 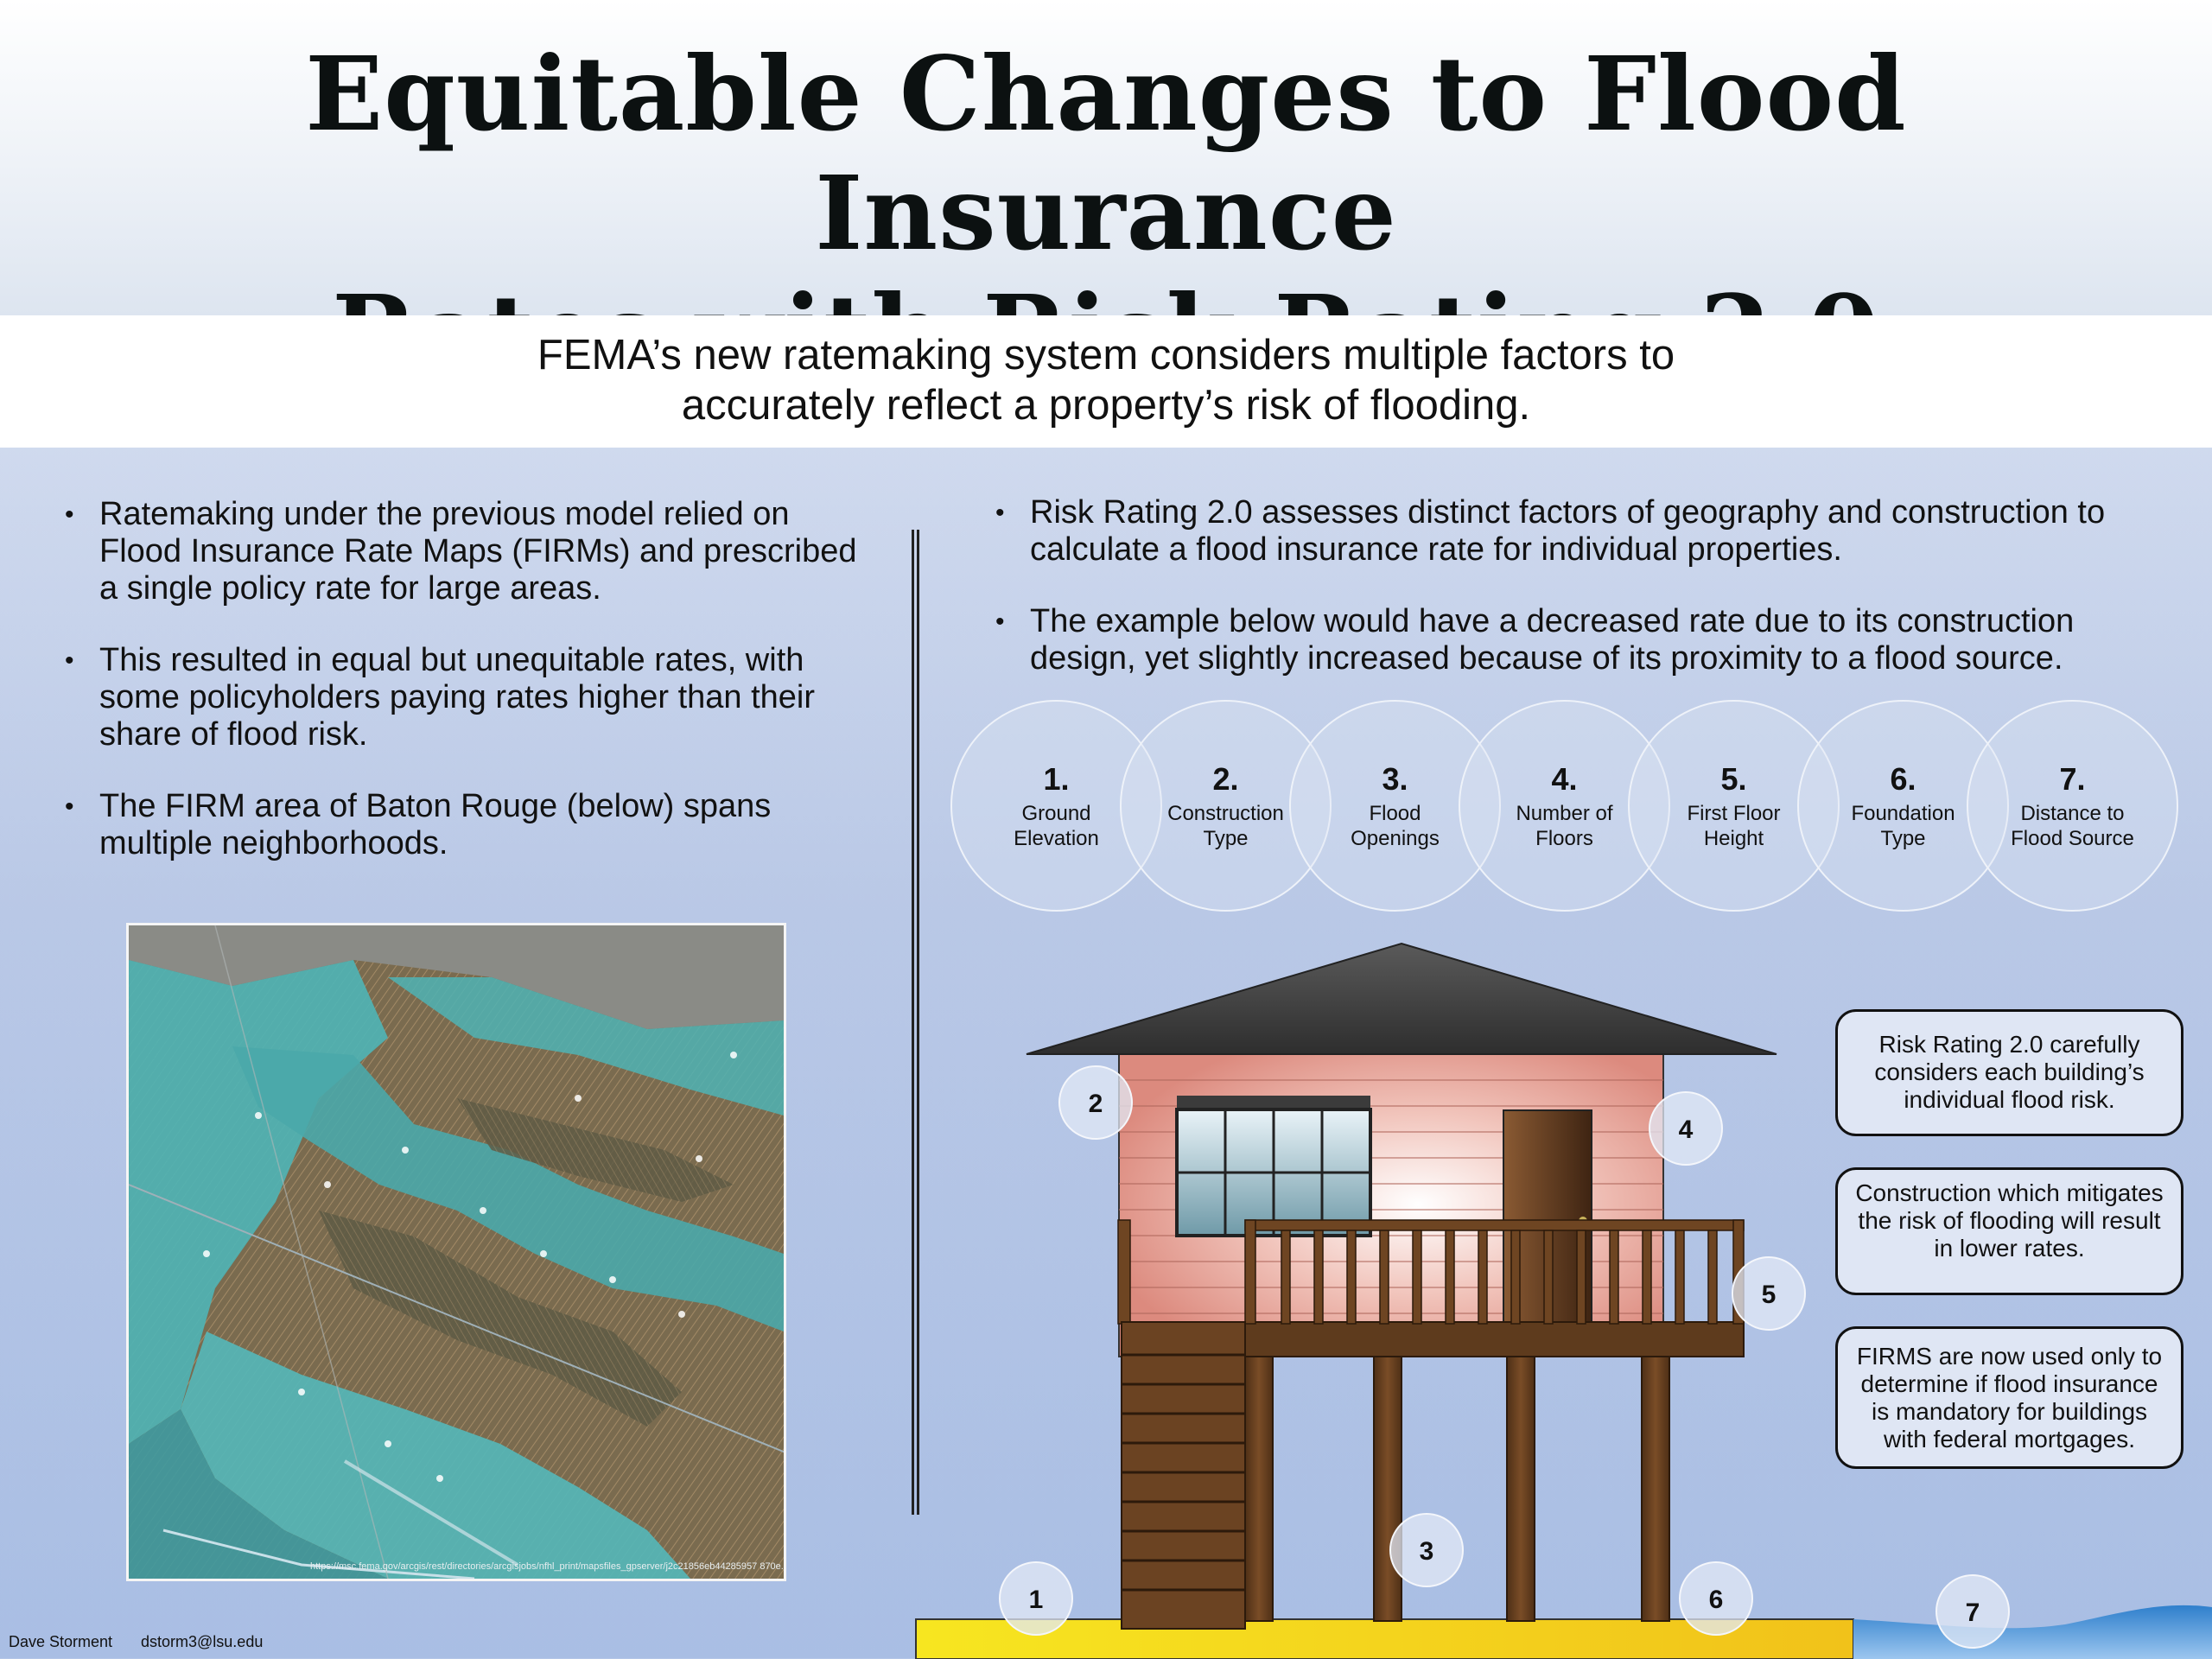 I want to click on marker-4-label: 4, so click(x=1686, y=1130).